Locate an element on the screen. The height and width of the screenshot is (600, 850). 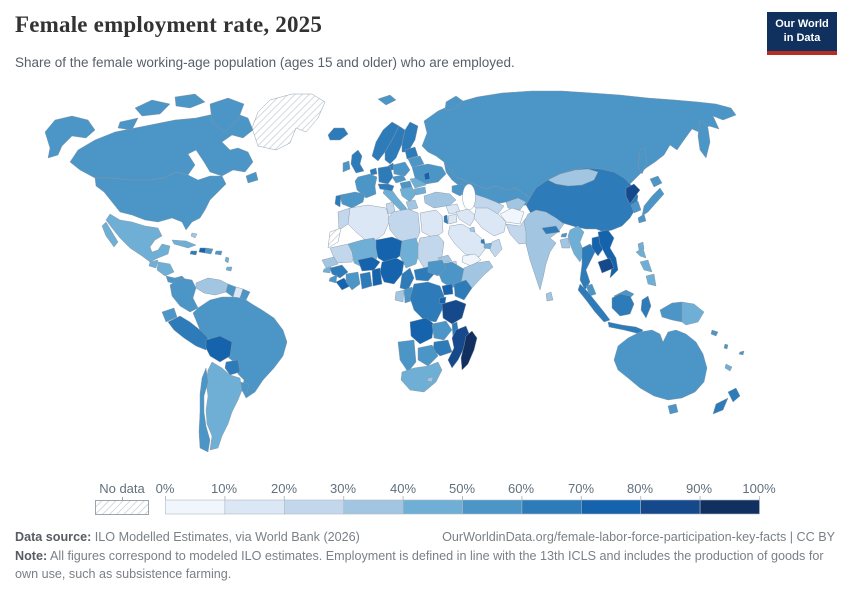
country-afghanistan is located at coordinates (512, 216).